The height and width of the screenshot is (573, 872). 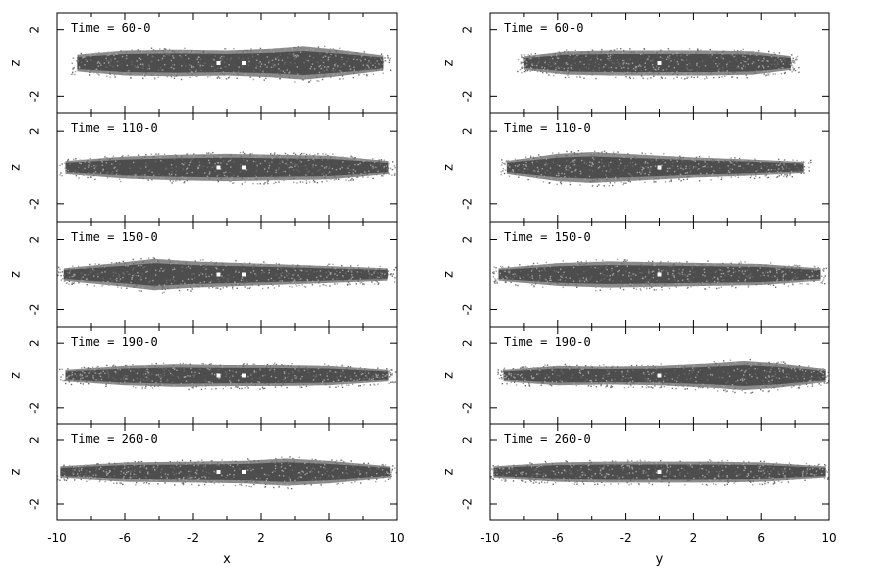 What do you see at coordinates (449, 62) in the screenshot?
I see `y-axis-label: z` at bounding box center [449, 62].